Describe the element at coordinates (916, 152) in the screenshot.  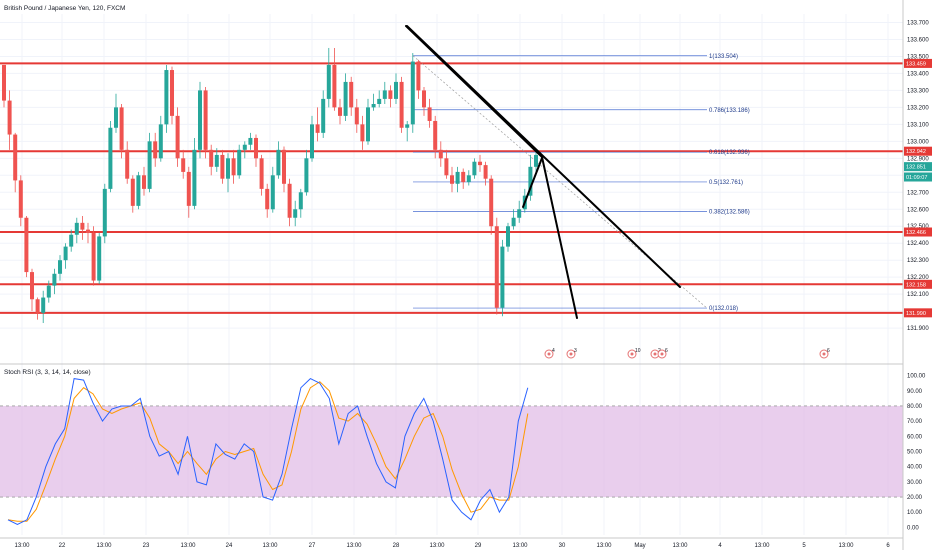
I see `price-label-text: 132.942` at that location.